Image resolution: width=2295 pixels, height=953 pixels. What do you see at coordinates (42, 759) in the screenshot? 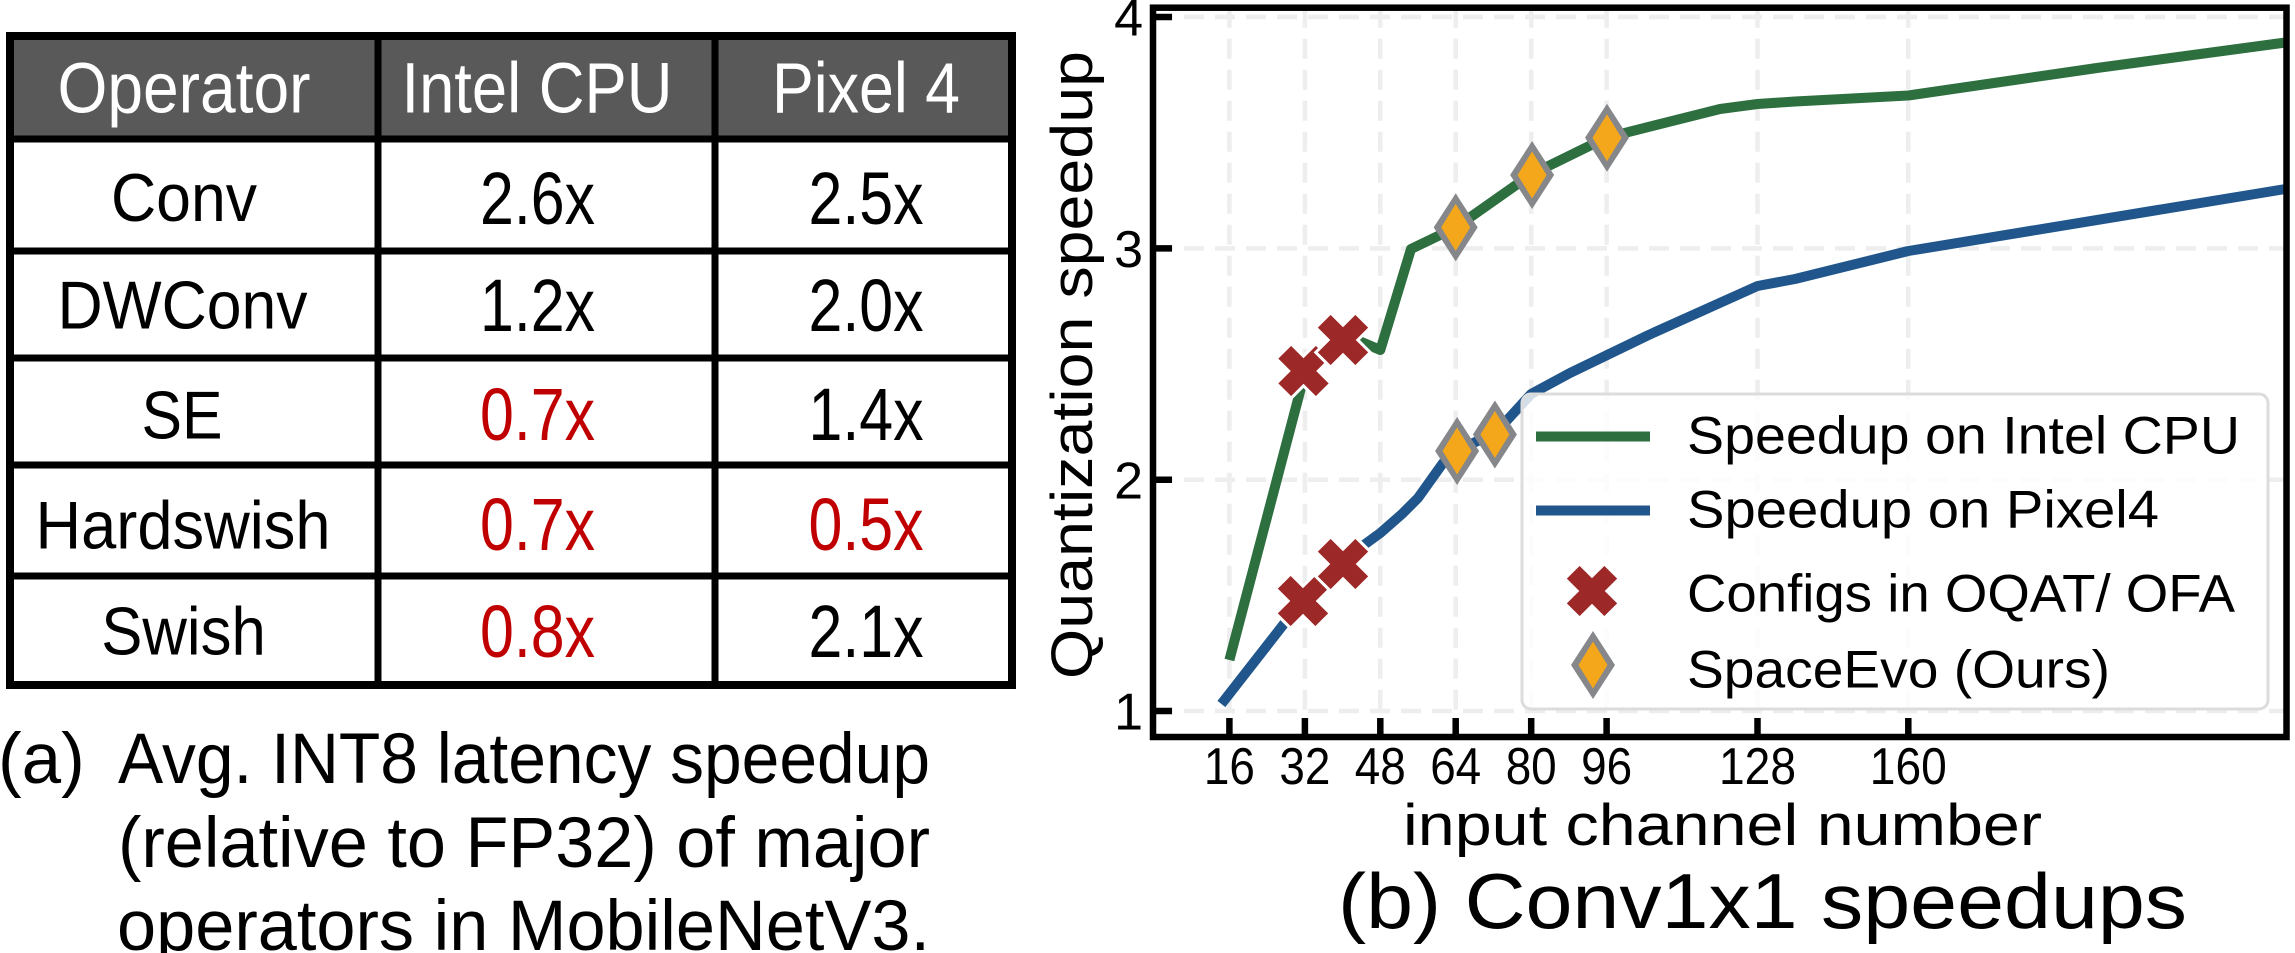
I see `svg-text: (a)` at bounding box center [42, 759].